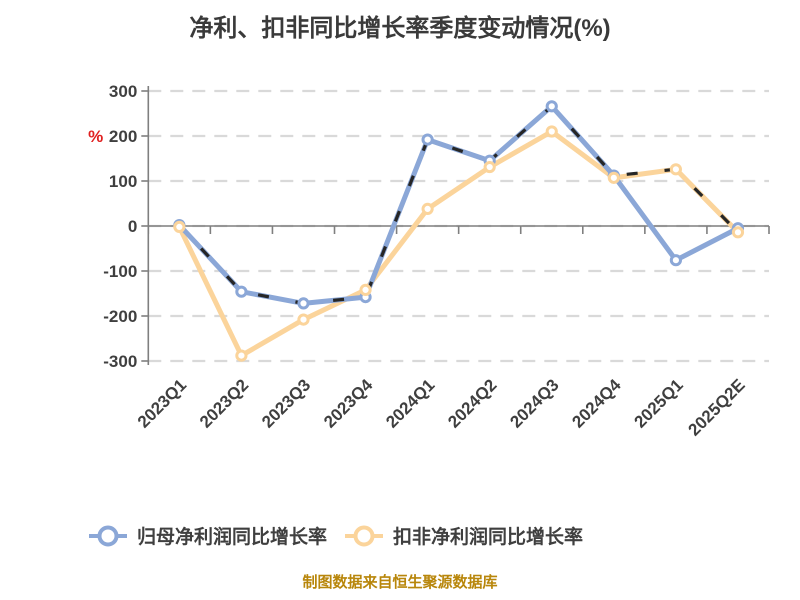 This screenshot has height=600, width=800. I want to click on y-tick-label: 300, so click(123, 91).